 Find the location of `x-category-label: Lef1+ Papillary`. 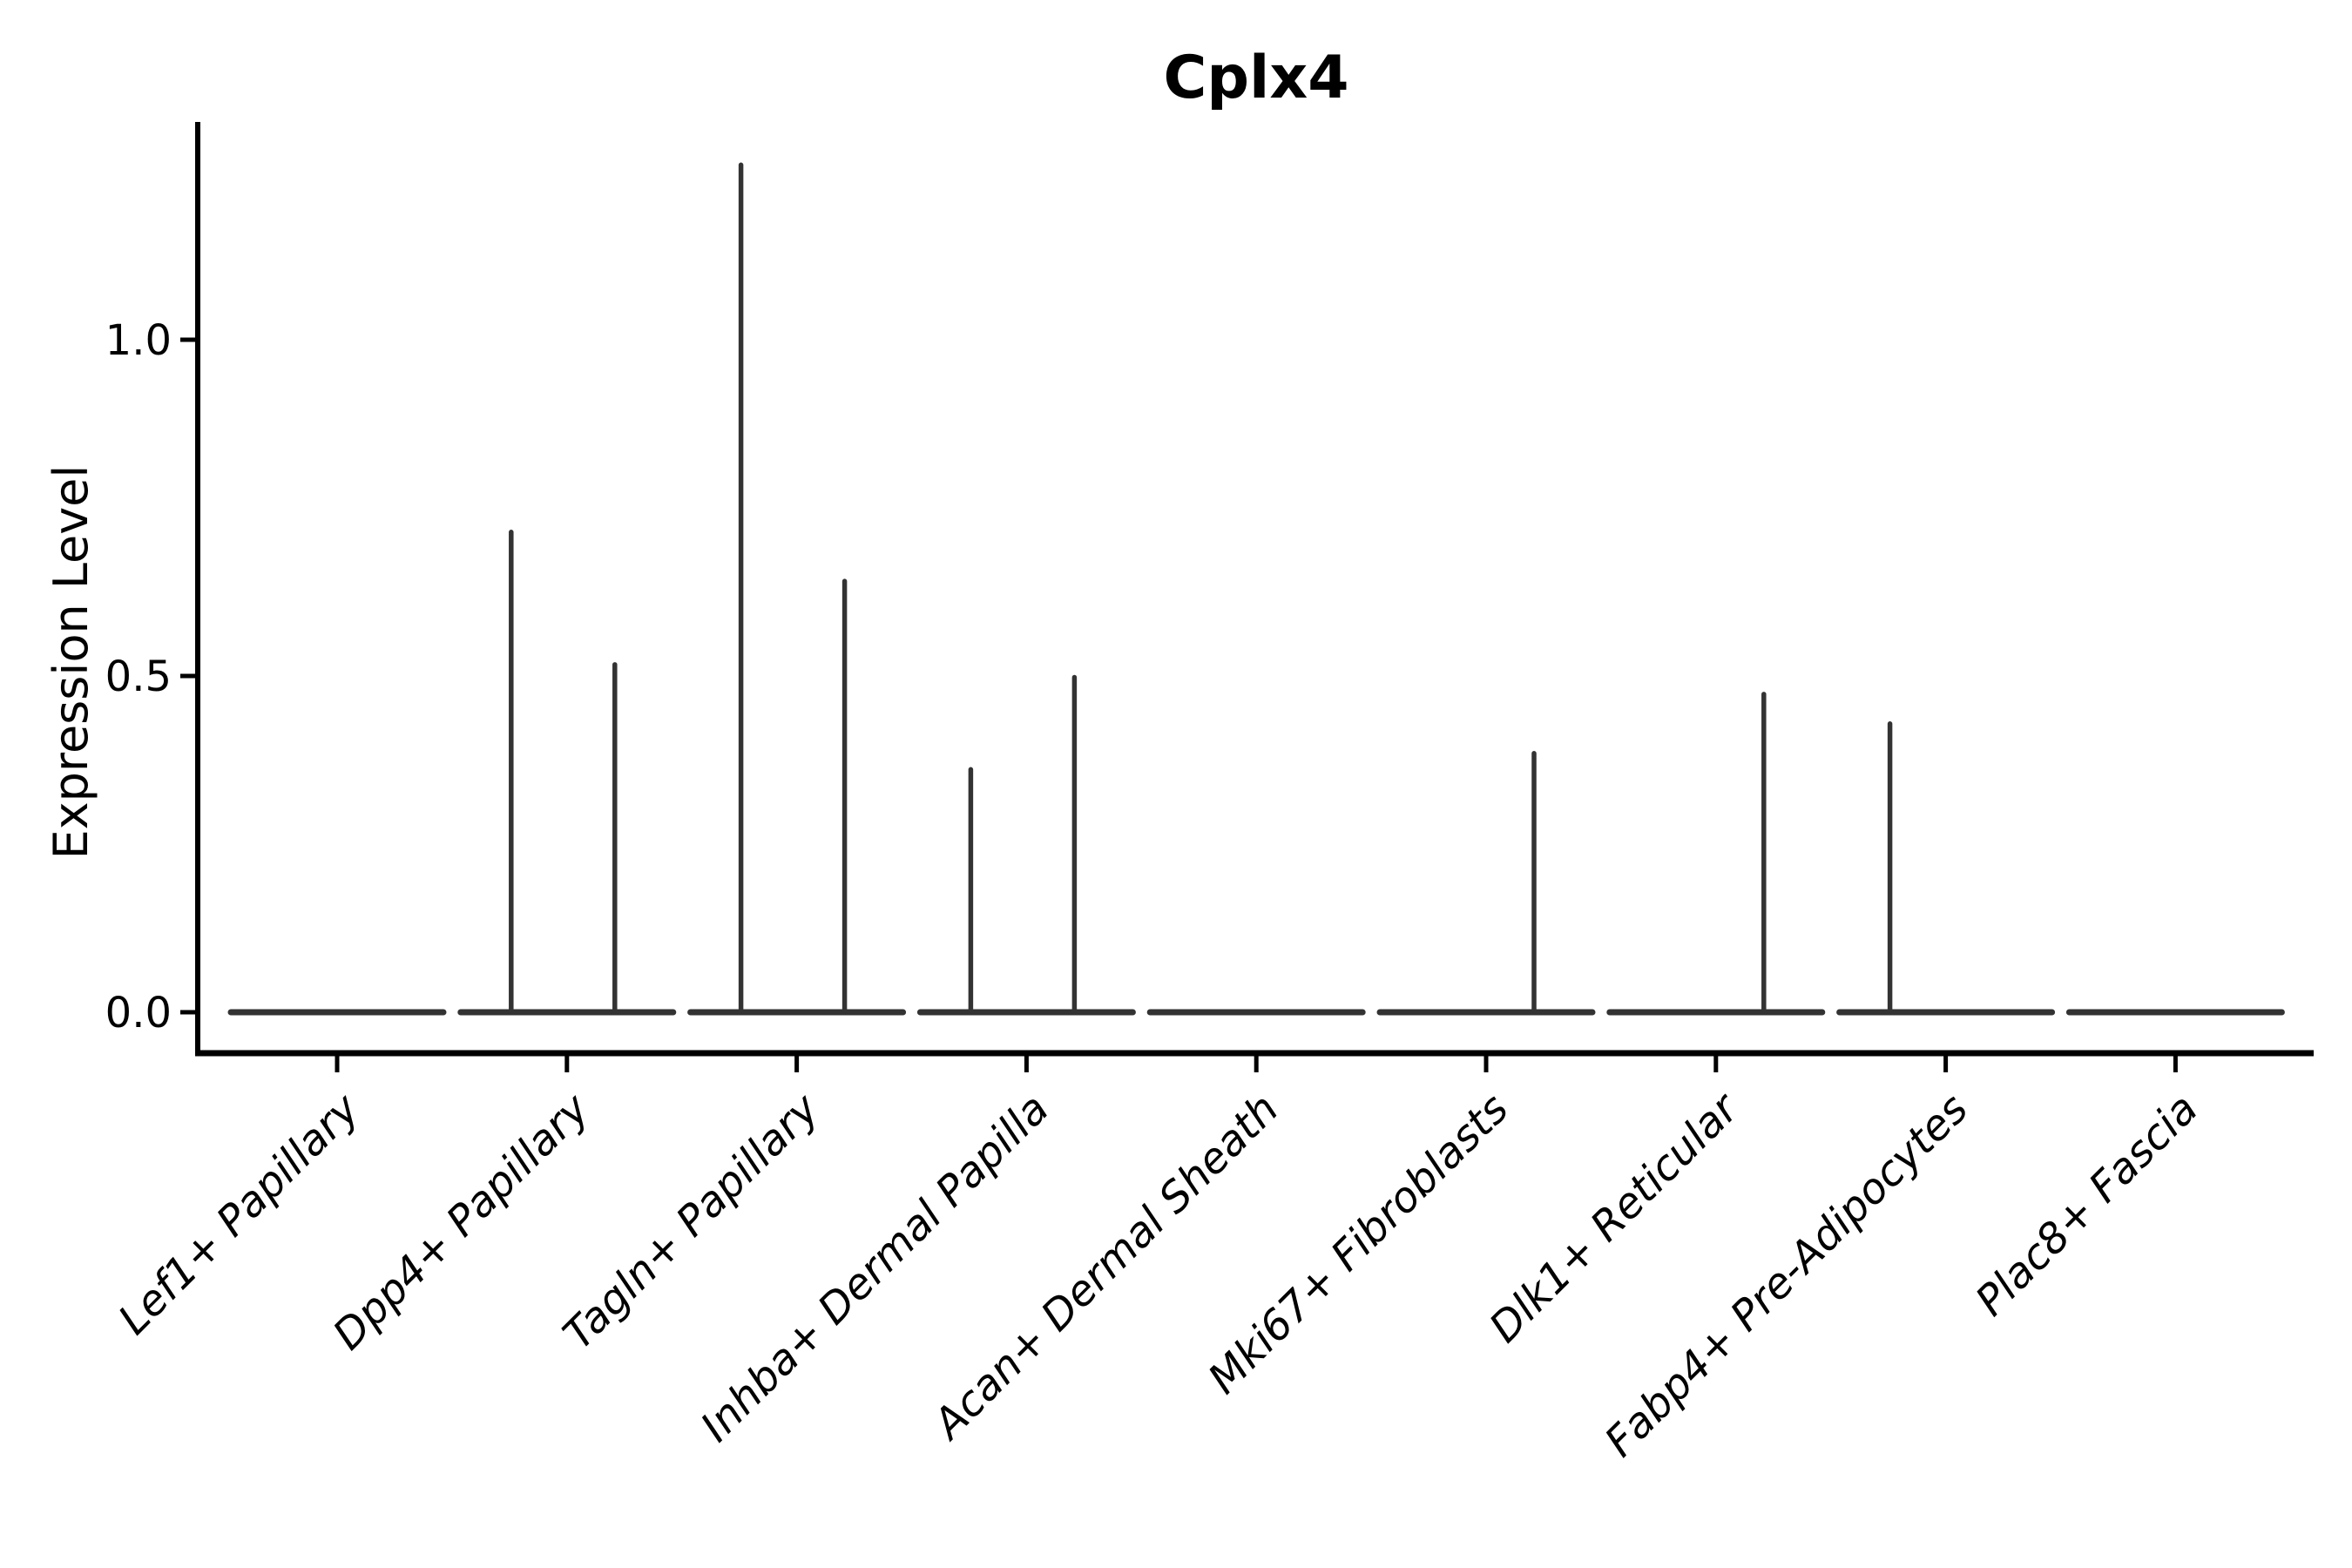

x-category-label: Lef1+ Papillary is located at coordinates (239, 1214).